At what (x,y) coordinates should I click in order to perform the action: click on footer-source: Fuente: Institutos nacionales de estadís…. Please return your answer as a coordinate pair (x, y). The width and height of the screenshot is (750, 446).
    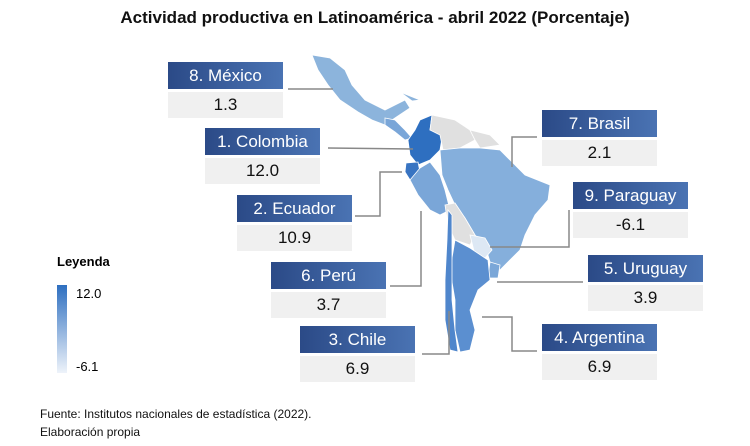
    Looking at the image, I should click on (176, 414).